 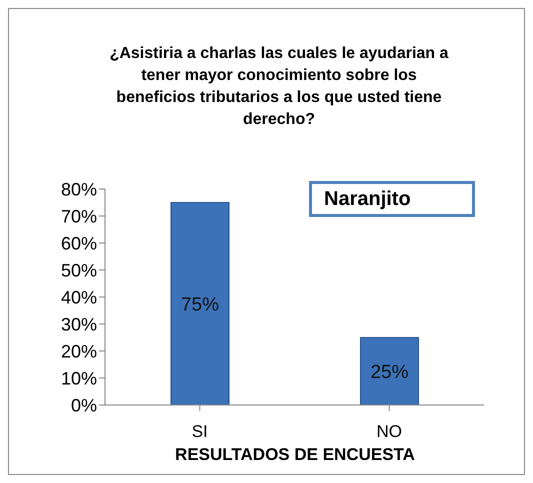 I want to click on y-tick-label: 30%, so click(x=78, y=324).